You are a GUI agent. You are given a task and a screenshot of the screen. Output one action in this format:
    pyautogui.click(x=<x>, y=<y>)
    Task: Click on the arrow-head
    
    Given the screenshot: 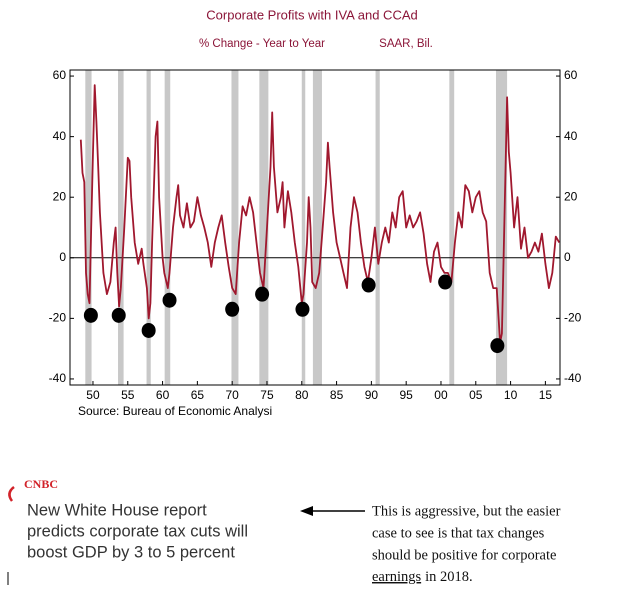 What is the action you would take?
    pyautogui.click(x=306, y=511)
    